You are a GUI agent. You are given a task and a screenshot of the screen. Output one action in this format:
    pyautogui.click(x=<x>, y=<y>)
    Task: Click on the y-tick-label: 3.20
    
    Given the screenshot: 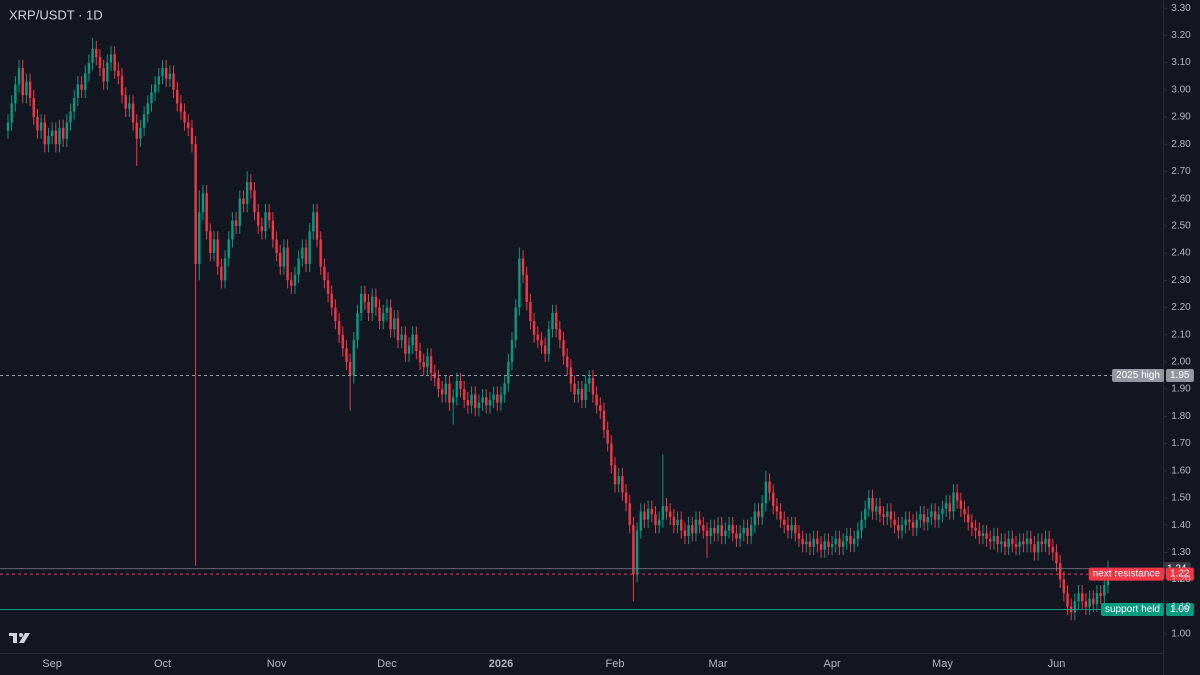 What is the action you would take?
    pyautogui.click(x=1181, y=35)
    